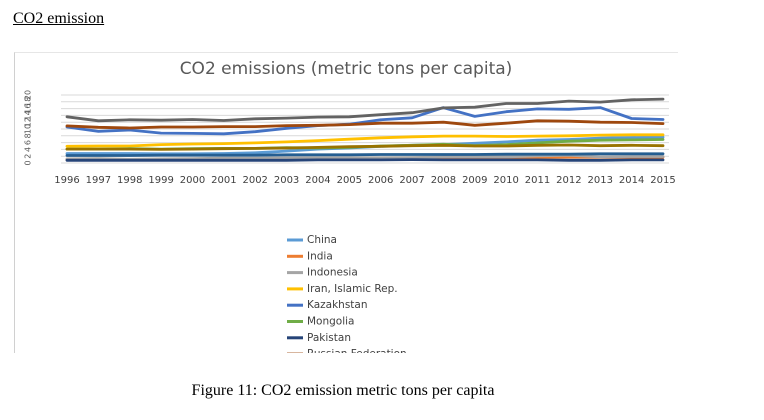  What do you see at coordinates (662, 180) in the screenshot?
I see `x-tick-label: 2015` at bounding box center [662, 180].